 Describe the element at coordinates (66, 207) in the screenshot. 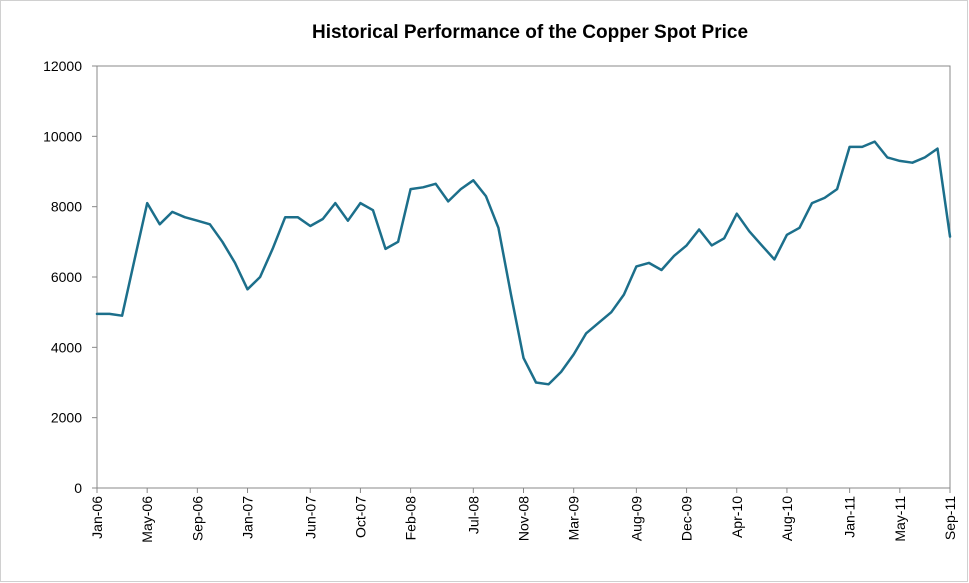

I see `y-tick-label: 8000` at that location.